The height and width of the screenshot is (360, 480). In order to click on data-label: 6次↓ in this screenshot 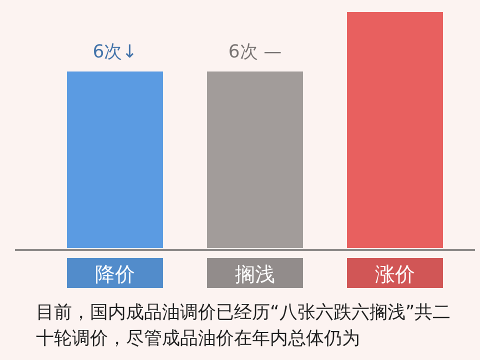, I will do `click(115, 52)`.